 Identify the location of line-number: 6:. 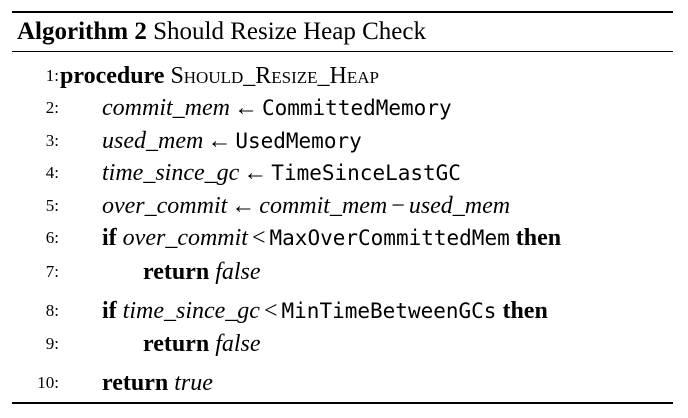
(52, 237).